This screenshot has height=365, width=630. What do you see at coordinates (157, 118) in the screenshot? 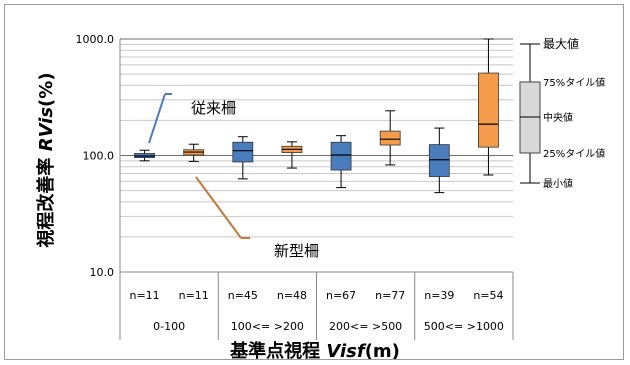
I see `old-fence-pointer-line` at bounding box center [157, 118].